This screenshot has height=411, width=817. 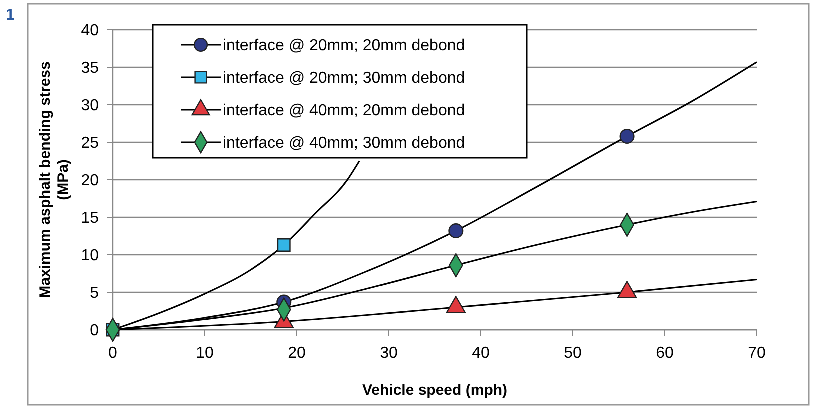 What do you see at coordinates (90, 256) in the screenshot?
I see `y-tick-label: 10` at bounding box center [90, 256].